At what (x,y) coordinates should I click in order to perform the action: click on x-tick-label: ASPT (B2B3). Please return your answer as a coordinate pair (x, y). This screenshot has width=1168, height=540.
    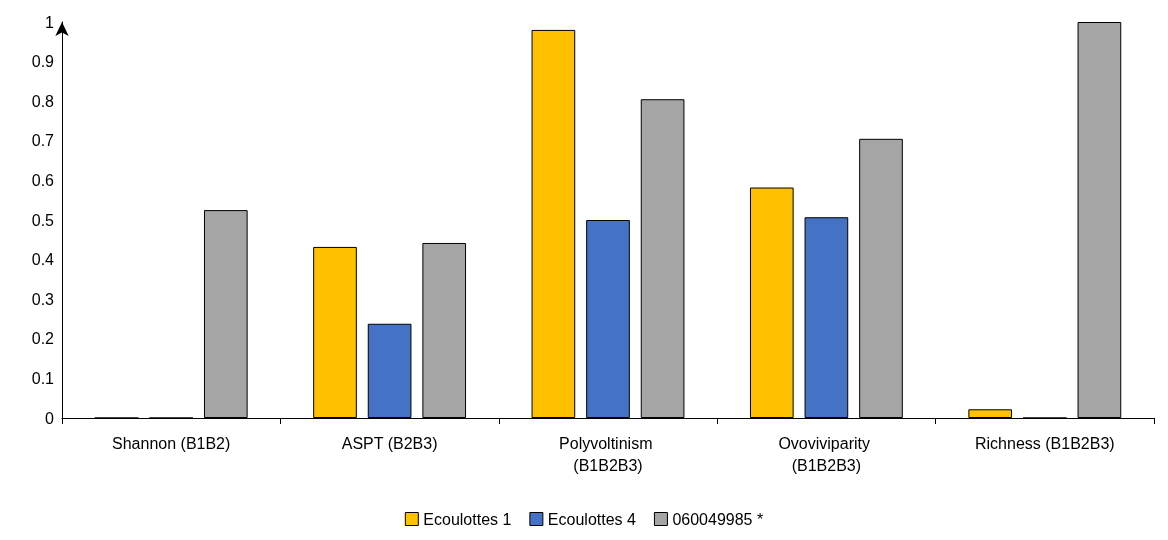
    Looking at the image, I should click on (389, 443).